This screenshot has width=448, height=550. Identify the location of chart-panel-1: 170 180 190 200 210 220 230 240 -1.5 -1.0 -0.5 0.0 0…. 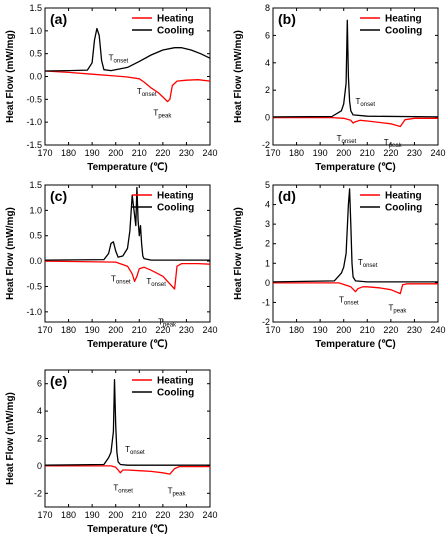
(111, 88).